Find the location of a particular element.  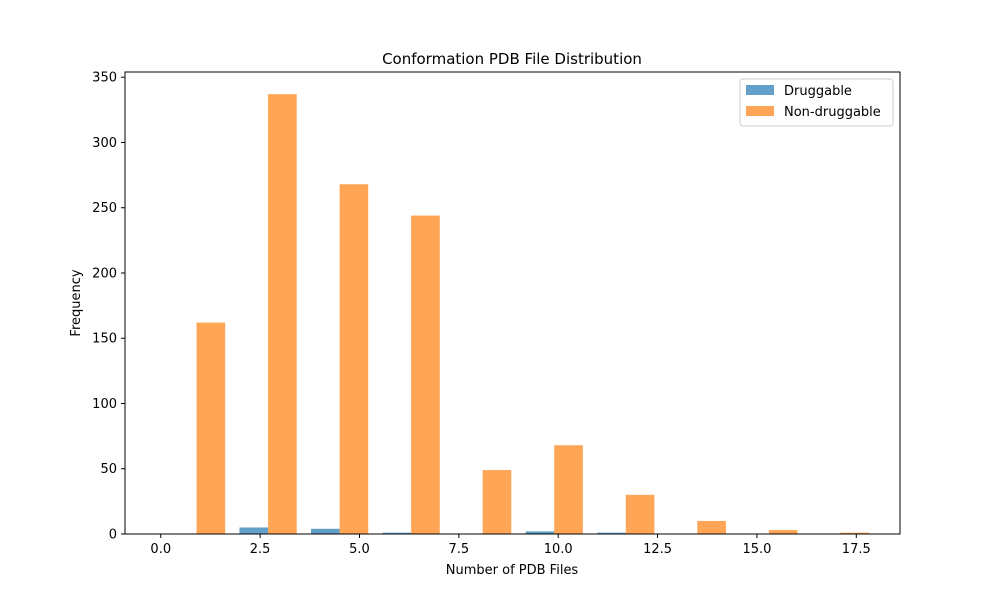

x-tick-label: 0.0 is located at coordinates (160, 549).